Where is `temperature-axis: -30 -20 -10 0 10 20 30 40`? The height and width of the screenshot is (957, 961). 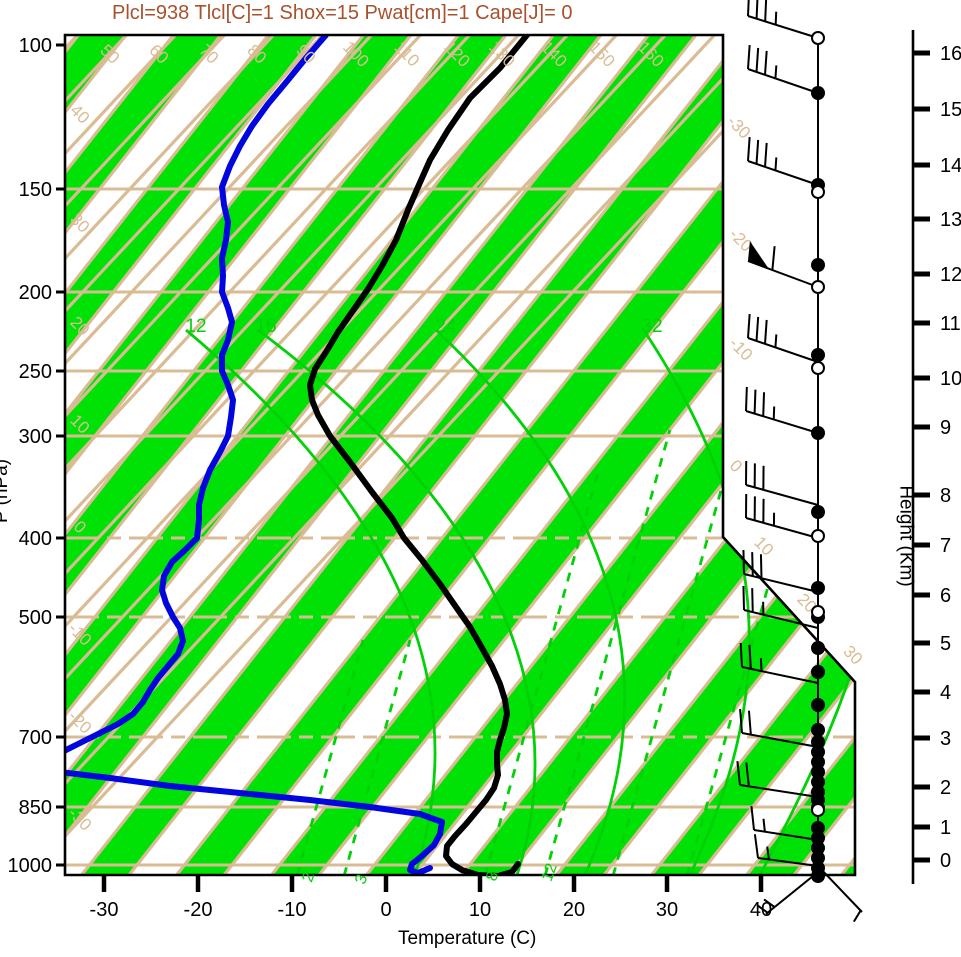
temperature-axis: -30 -20 -10 0 10 20 30 40 is located at coordinates (431, 898).